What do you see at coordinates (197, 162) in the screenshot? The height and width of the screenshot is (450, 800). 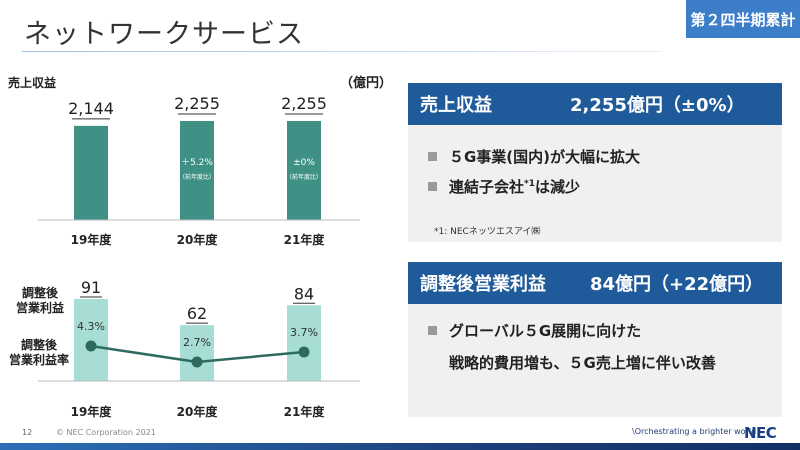 I see `revenue-change-label: ＋5.2%` at bounding box center [197, 162].